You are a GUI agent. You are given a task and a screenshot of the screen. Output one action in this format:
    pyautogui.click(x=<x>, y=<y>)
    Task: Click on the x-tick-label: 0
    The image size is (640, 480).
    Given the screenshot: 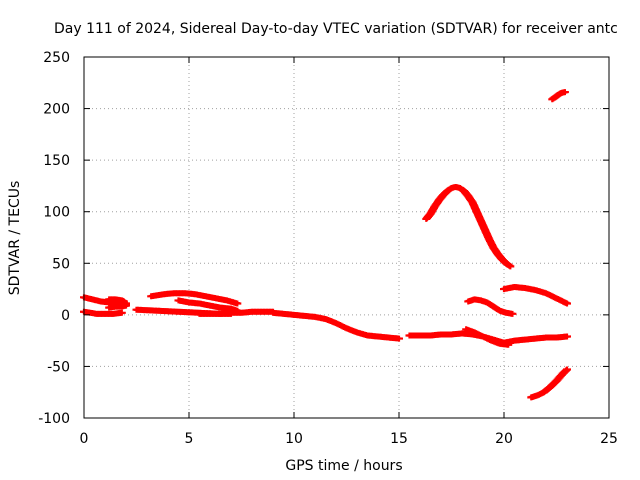 What is the action you would take?
    pyautogui.click(x=84, y=439)
    